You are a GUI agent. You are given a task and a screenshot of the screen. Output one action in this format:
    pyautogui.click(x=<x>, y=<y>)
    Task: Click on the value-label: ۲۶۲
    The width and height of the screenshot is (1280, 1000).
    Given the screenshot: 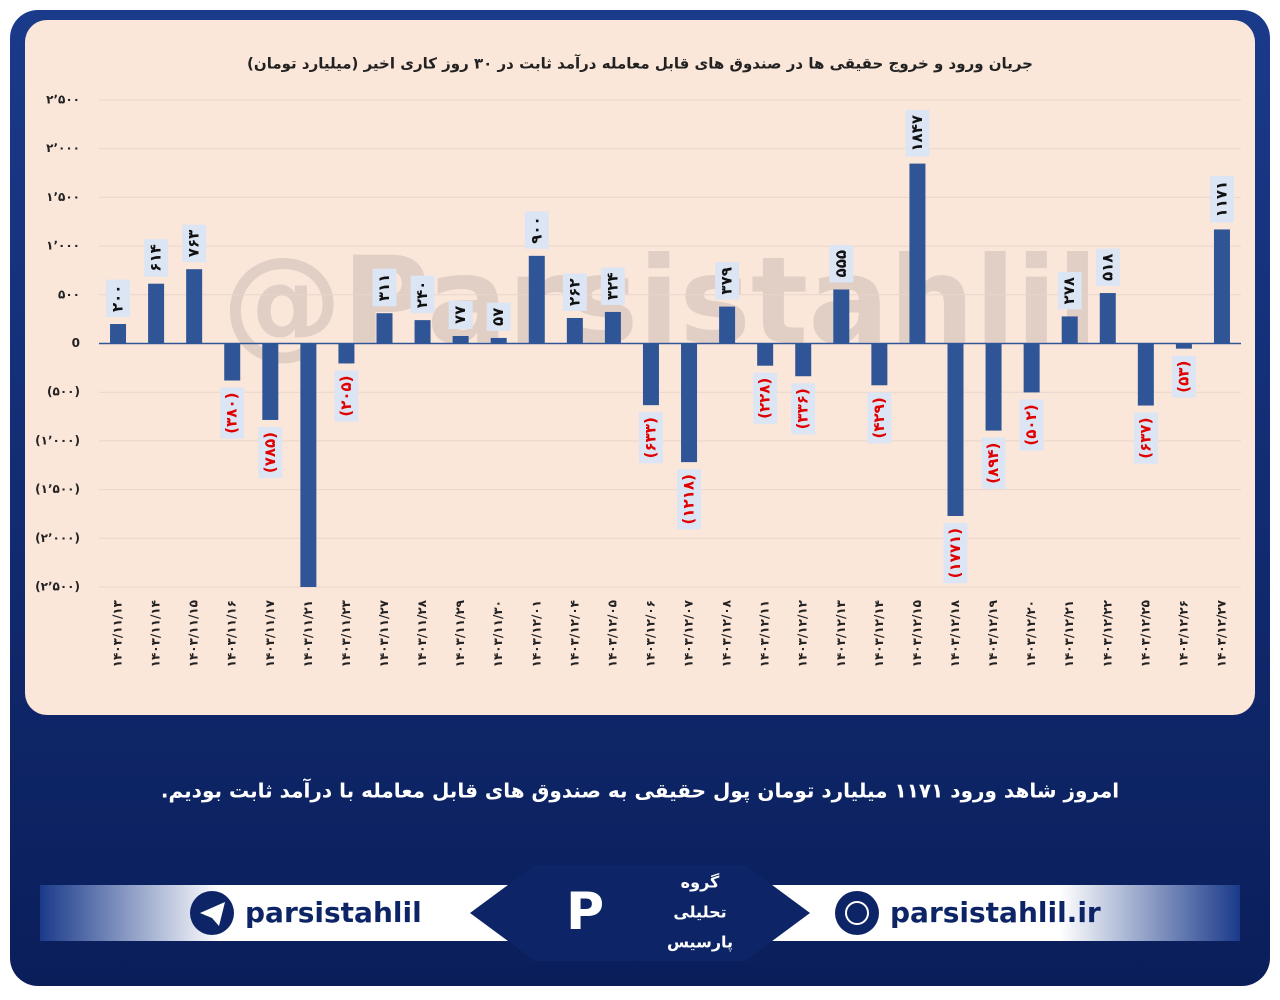 What is the action you would take?
    pyautogui.click(x=574, y=292)
    